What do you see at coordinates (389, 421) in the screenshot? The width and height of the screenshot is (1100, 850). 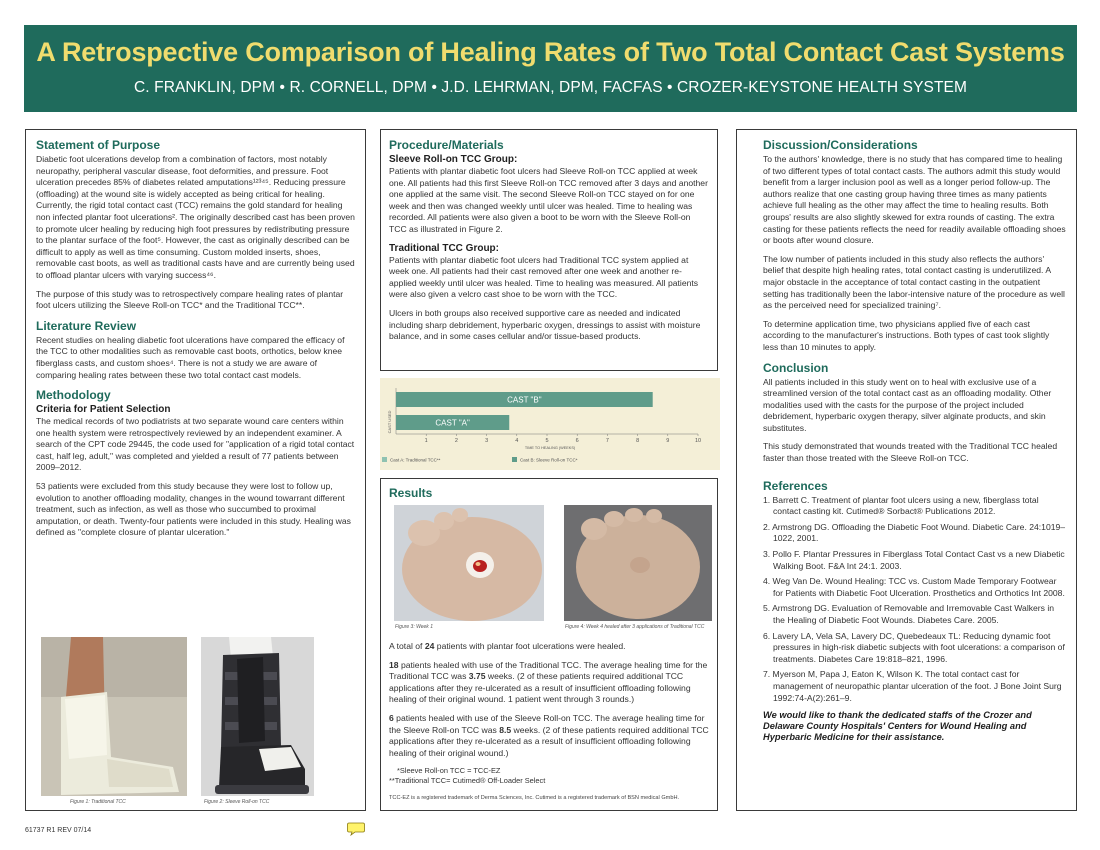 I see `chart-y-axis-label: CAST USED` at bounding box center [389, 421].